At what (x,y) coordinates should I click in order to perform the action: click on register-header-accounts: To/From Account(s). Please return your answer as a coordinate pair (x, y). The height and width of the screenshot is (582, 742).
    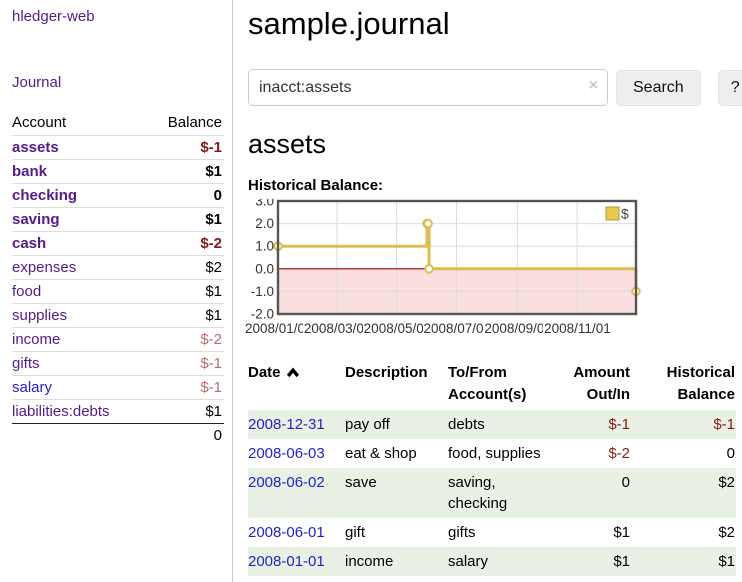
    Looking at the image, I should click on (505, 385).